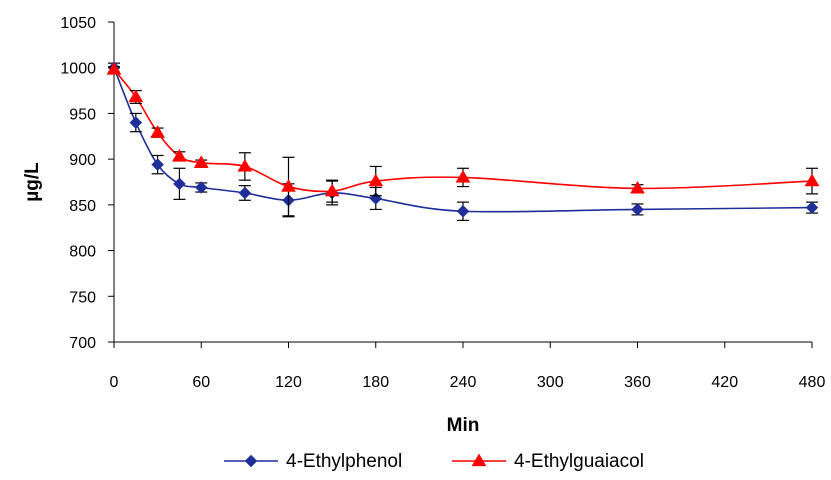 This screenshot has width=831, height=480. Describe the element at coordinates (82, 252) in the screenshot. I see `y-tick-label: 800` at that location.